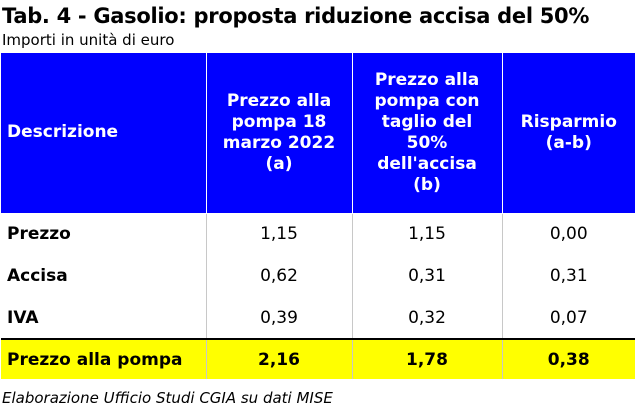  I want to click on header-savings: Risparmio (a-b), so click(568, 133).